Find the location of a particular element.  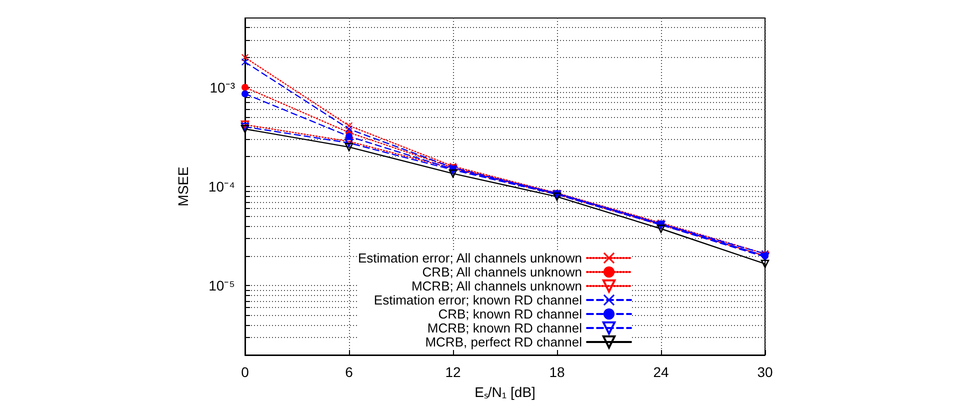

x-tick-label: 12 is located at coordinates (453, 372).